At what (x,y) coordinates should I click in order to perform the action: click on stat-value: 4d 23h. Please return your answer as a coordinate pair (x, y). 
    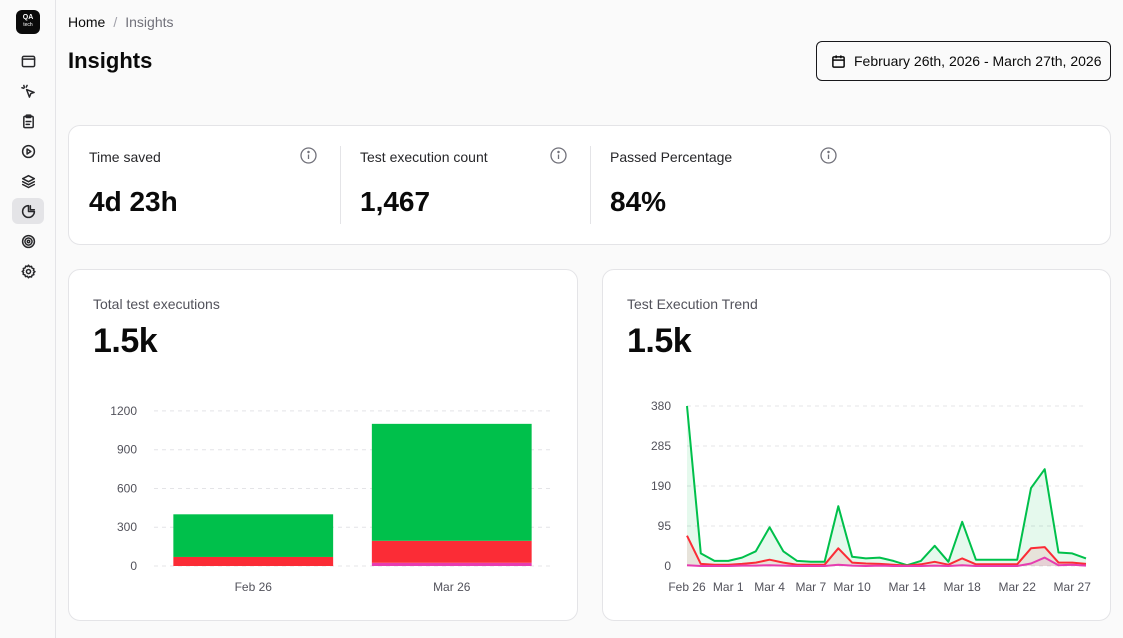
    Looking at the image, I should click on (133, 201).